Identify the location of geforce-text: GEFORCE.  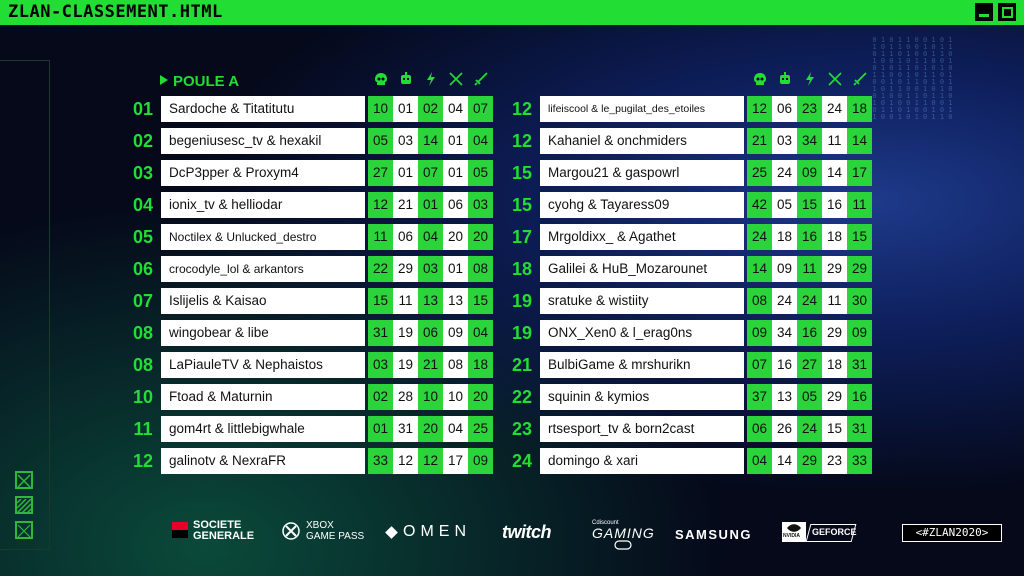
(834, 532).